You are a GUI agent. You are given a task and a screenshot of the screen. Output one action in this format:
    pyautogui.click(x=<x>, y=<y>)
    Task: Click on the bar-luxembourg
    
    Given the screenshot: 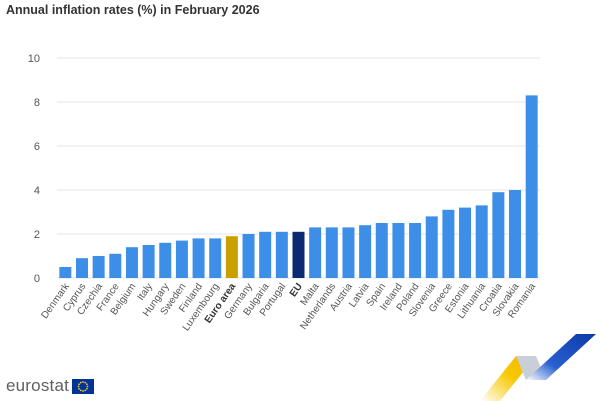 What is the action you would take?
    pyautogui.click(x=215, y=258)
    